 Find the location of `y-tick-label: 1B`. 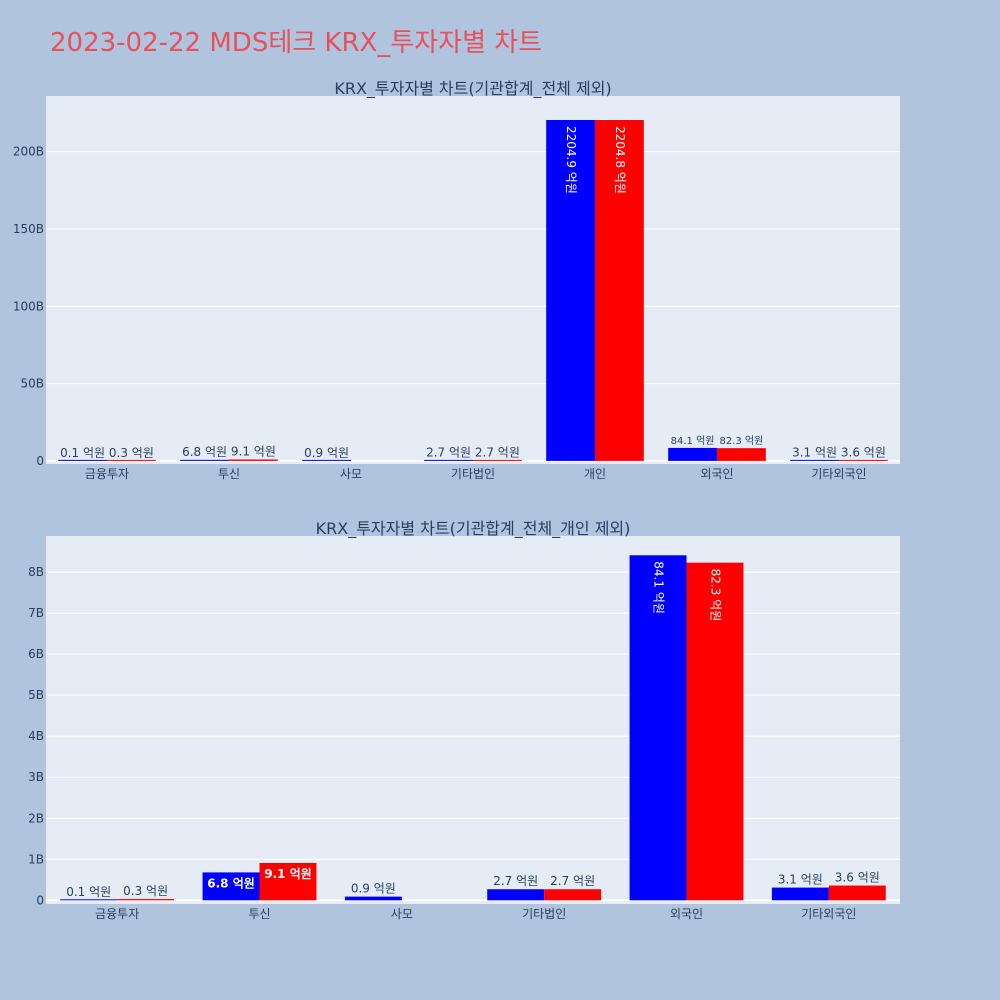

y-tick-label: 1B is located at coordinates (36, 859).